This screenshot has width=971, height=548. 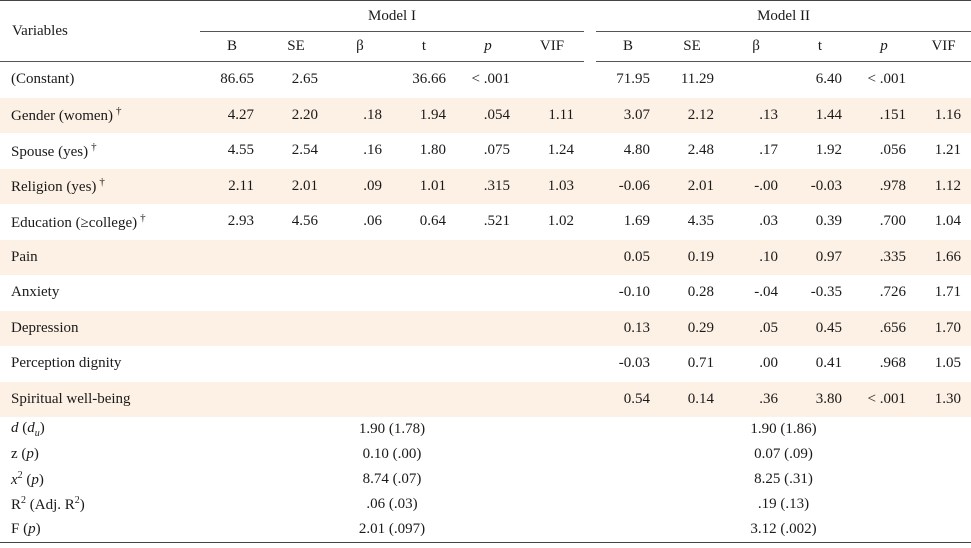 What do you see at coordinates (485, 530) in the screenshot?
I see `stat-row-f: F (p) 2.01 (.097) 3.12 (.002)` at bounding box center [485, 530].